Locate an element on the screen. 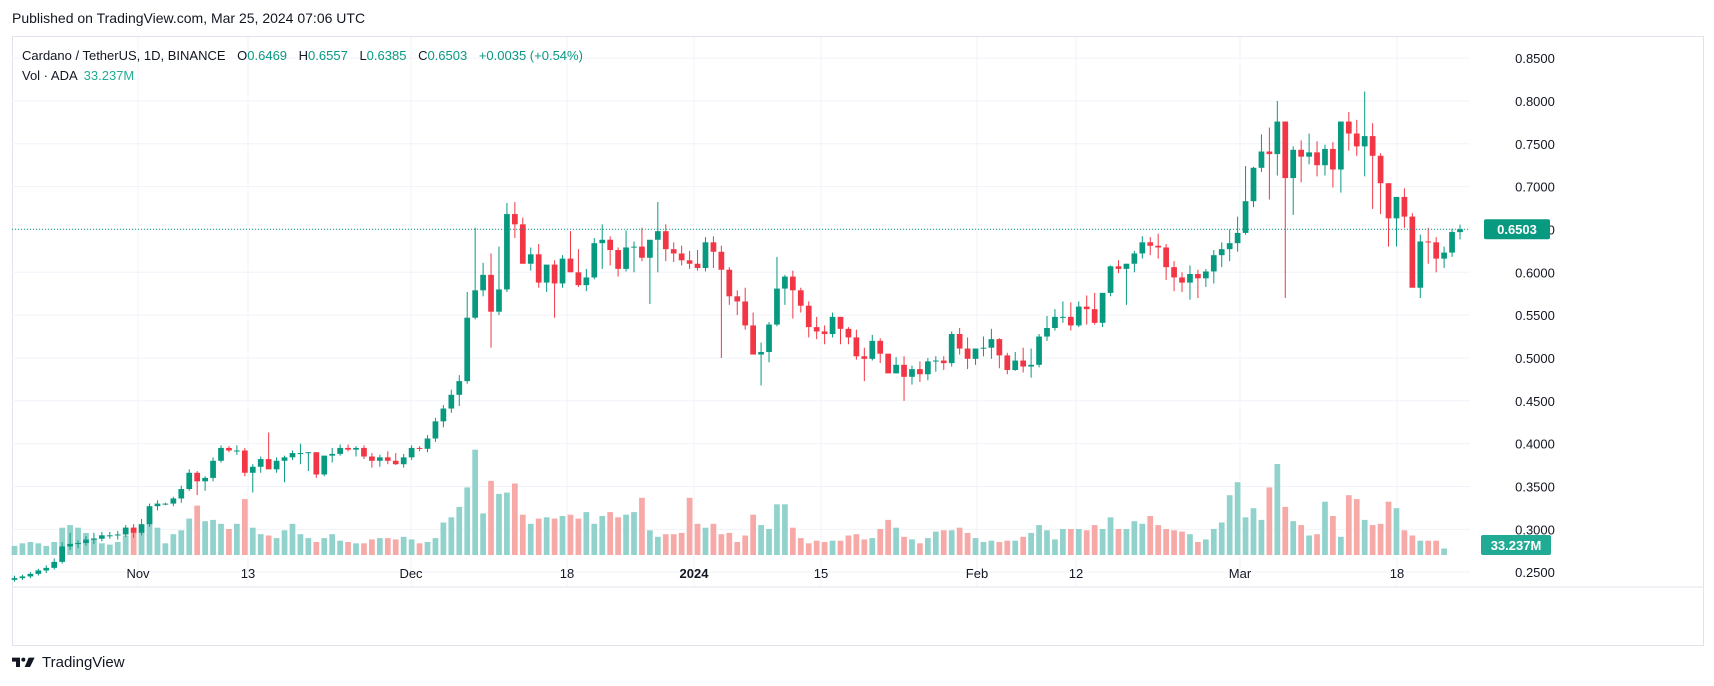 This screenshot has width=1714, height=686. tradingview-logo-icon is located at coordinates (23, 662).